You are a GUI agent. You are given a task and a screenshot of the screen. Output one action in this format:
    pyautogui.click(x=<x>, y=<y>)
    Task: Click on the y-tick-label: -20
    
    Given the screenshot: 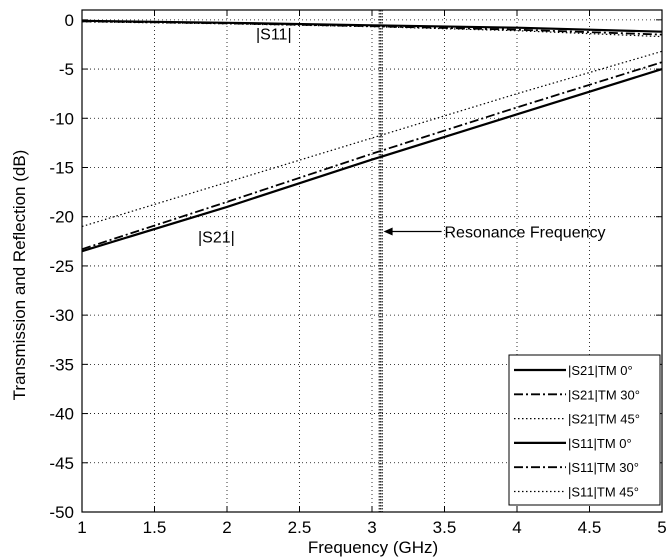 What is the action you would take?
    pyautogui.click(x=61, y=217)
    